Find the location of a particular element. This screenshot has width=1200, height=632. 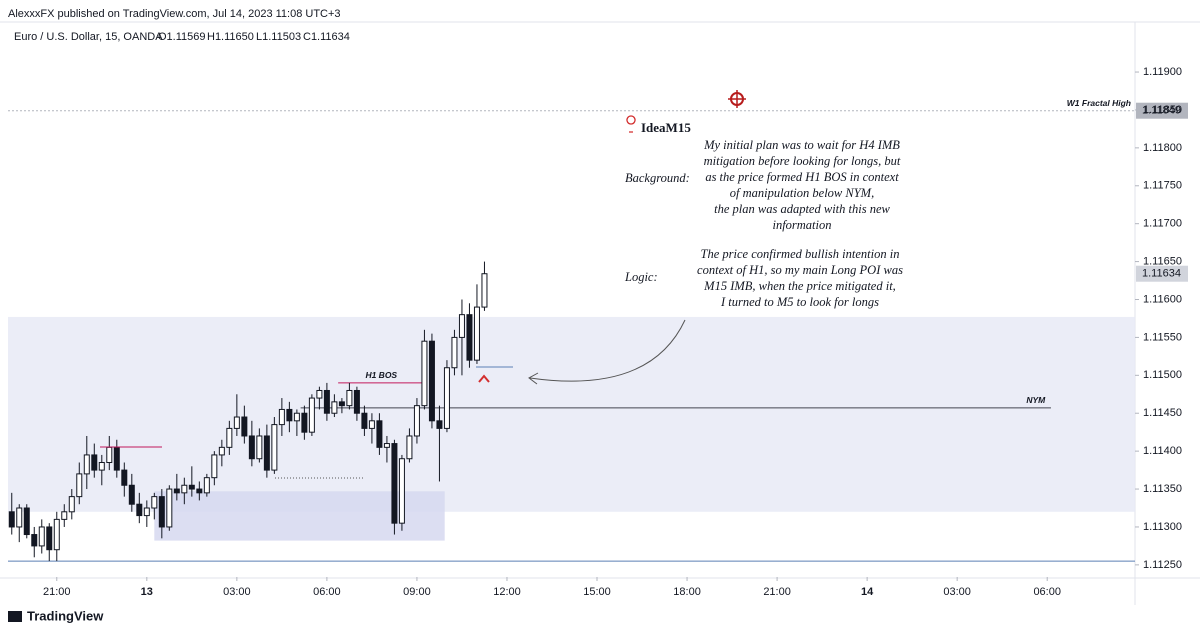

background-line: My initial plan was to wait for H4 IMB is located at coordinates (801, 145).